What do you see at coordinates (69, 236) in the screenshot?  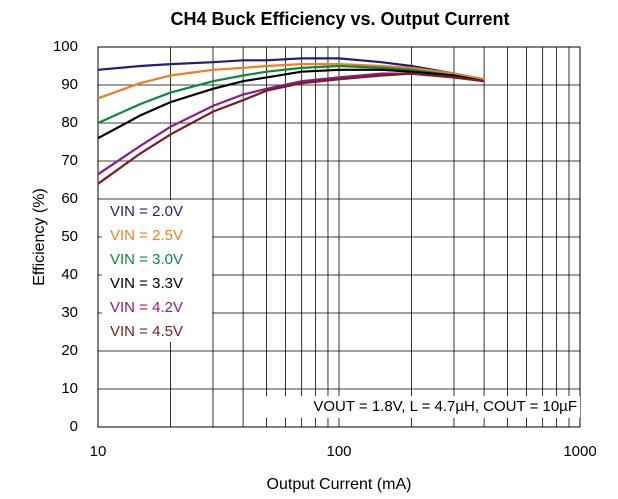 I see `y-tick-label: 50` at bounding box center [69, 236].